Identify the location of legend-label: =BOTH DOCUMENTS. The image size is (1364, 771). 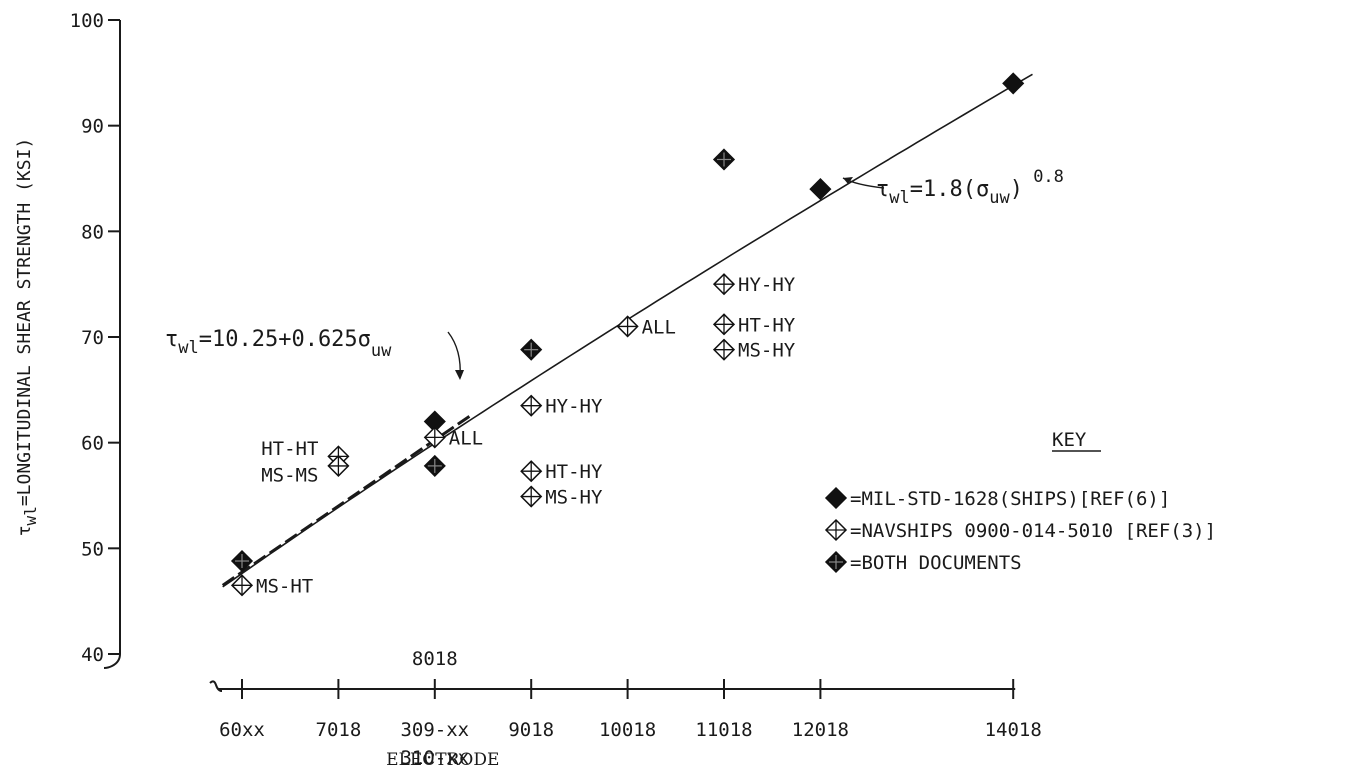
(936, 563).